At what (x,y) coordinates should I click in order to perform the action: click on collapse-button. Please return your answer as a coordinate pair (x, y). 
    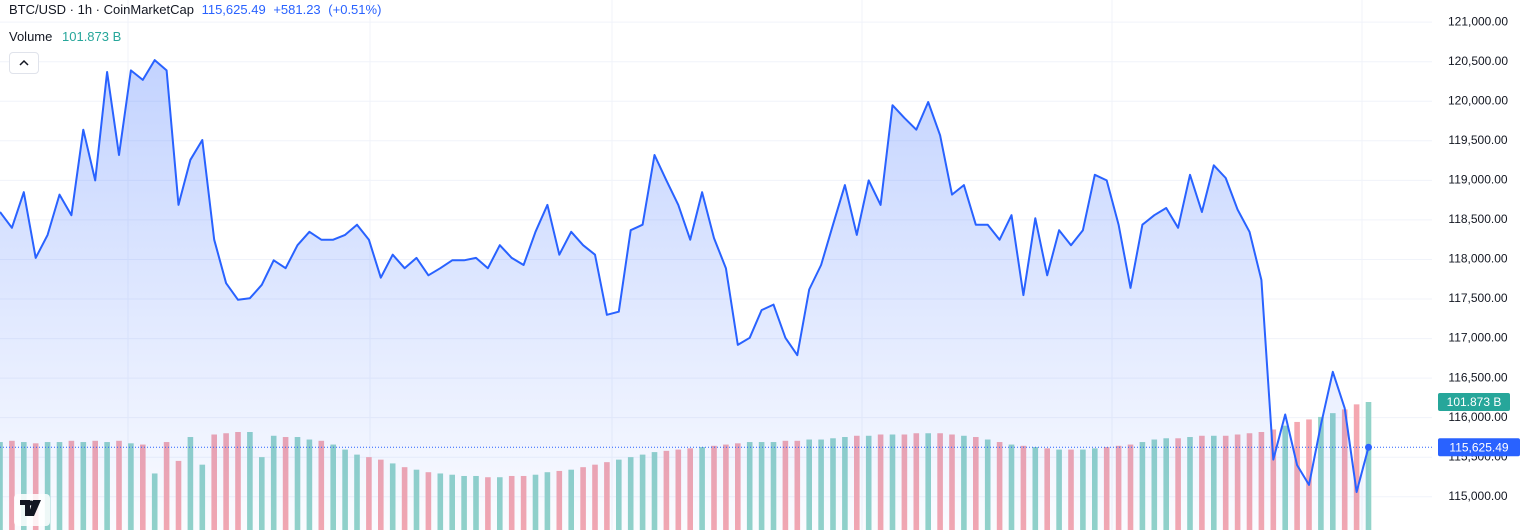
    Looking at the image, I should click on (24, 63).